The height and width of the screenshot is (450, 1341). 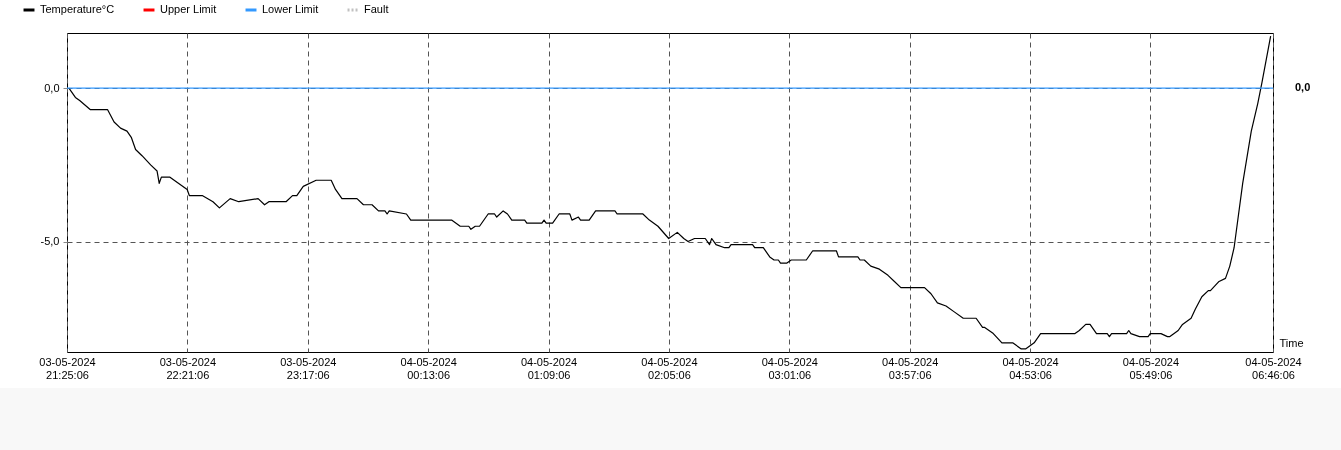 I want to click on x-tick-label: 04-05-2024 04:53:06, so click(x=1030, y=368).